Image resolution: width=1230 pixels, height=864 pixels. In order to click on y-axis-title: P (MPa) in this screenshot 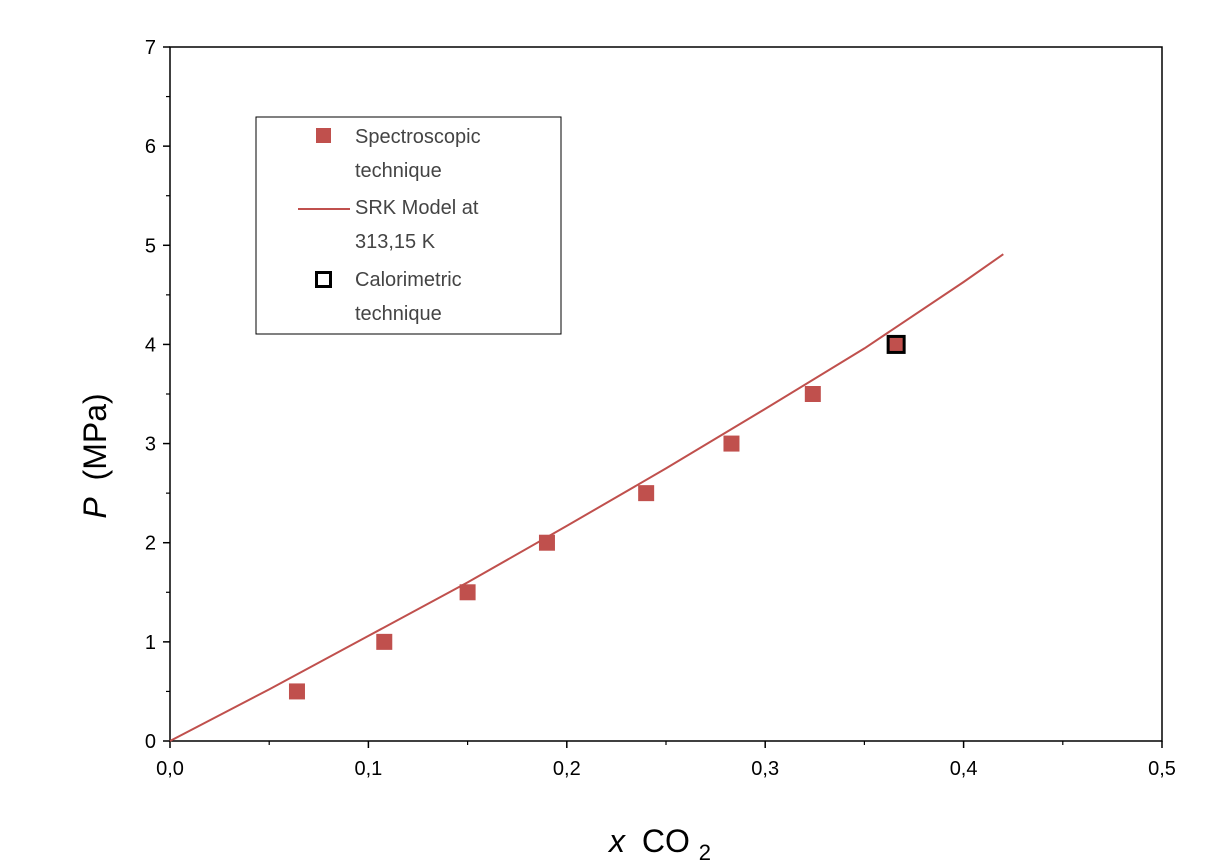, I will do `click(95, 455)`.